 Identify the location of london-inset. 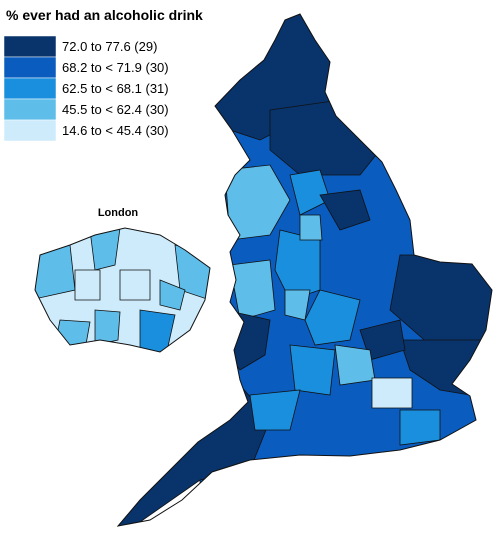
(122, 290).